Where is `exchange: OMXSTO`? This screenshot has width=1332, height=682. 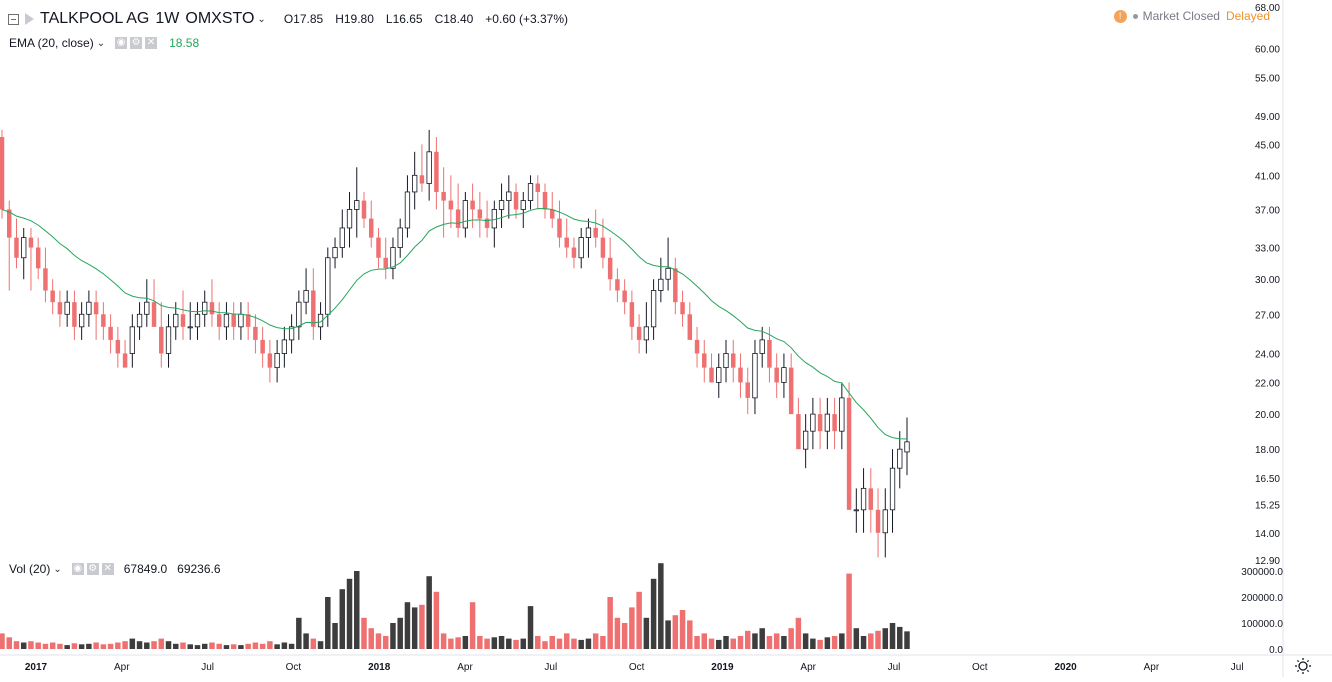 exchange: OMXSTO is located at coordinates (220, 18).